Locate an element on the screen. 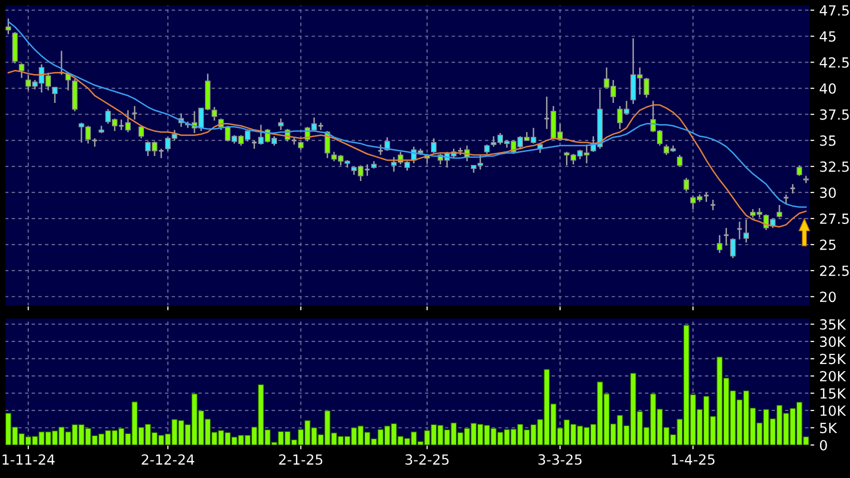 The height and width of the screenshot is (478, 850). y-tick-label: 5K is located at coordinates (829, 428).